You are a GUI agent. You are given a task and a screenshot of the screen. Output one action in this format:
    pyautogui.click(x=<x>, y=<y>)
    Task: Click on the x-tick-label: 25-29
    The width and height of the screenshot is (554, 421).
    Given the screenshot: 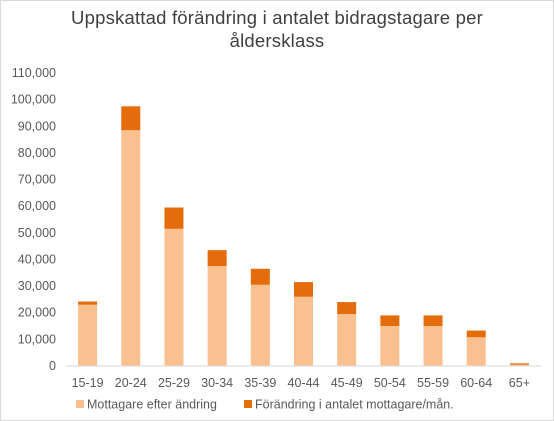 What is the action you would take?
    pyautogui.click(x=174, y=383)
    